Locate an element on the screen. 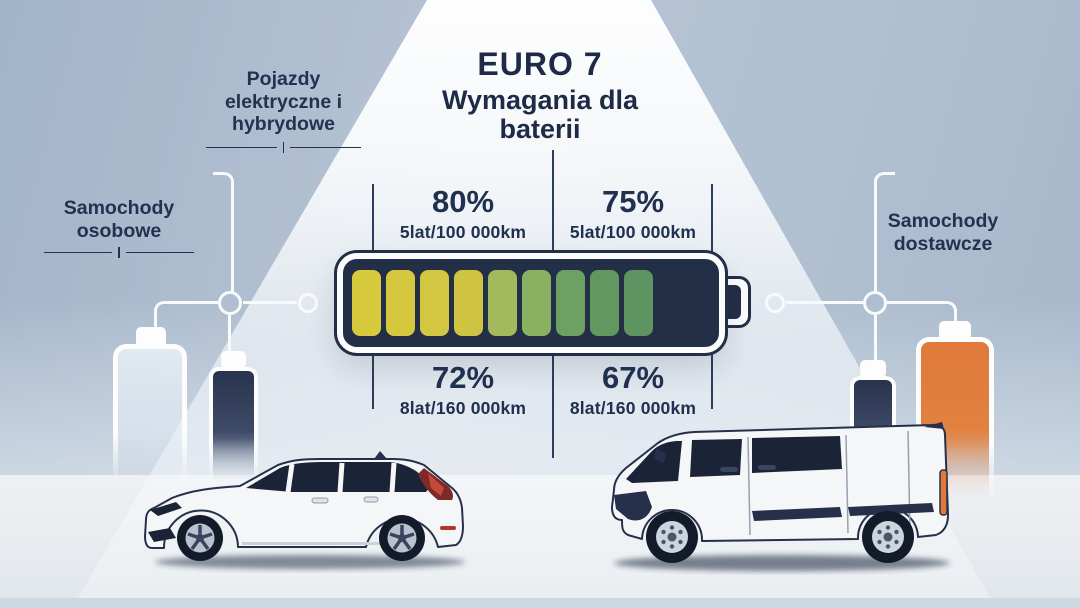 Image resolution: width=1080 pixels, height=608 pixels. floor-edge is located at coordinates (540, 603).